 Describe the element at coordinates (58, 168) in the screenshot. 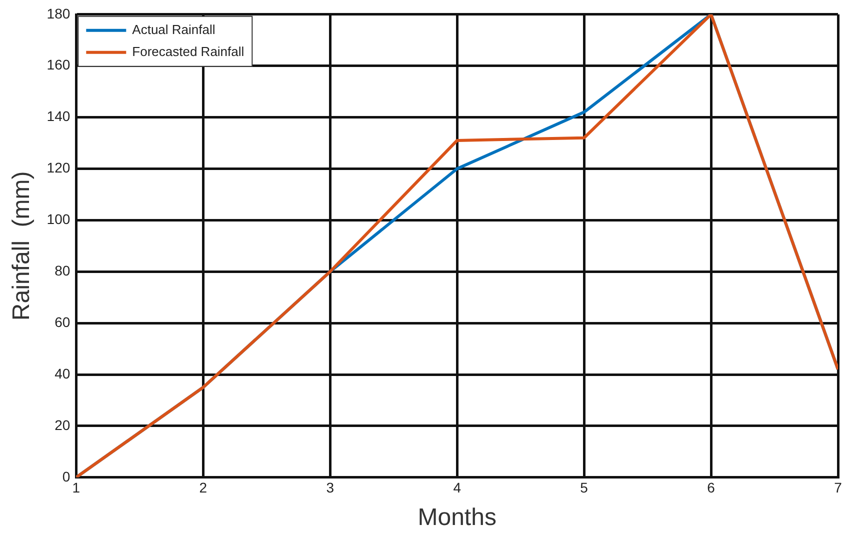

I see `y-tick-label: 120` at that location.